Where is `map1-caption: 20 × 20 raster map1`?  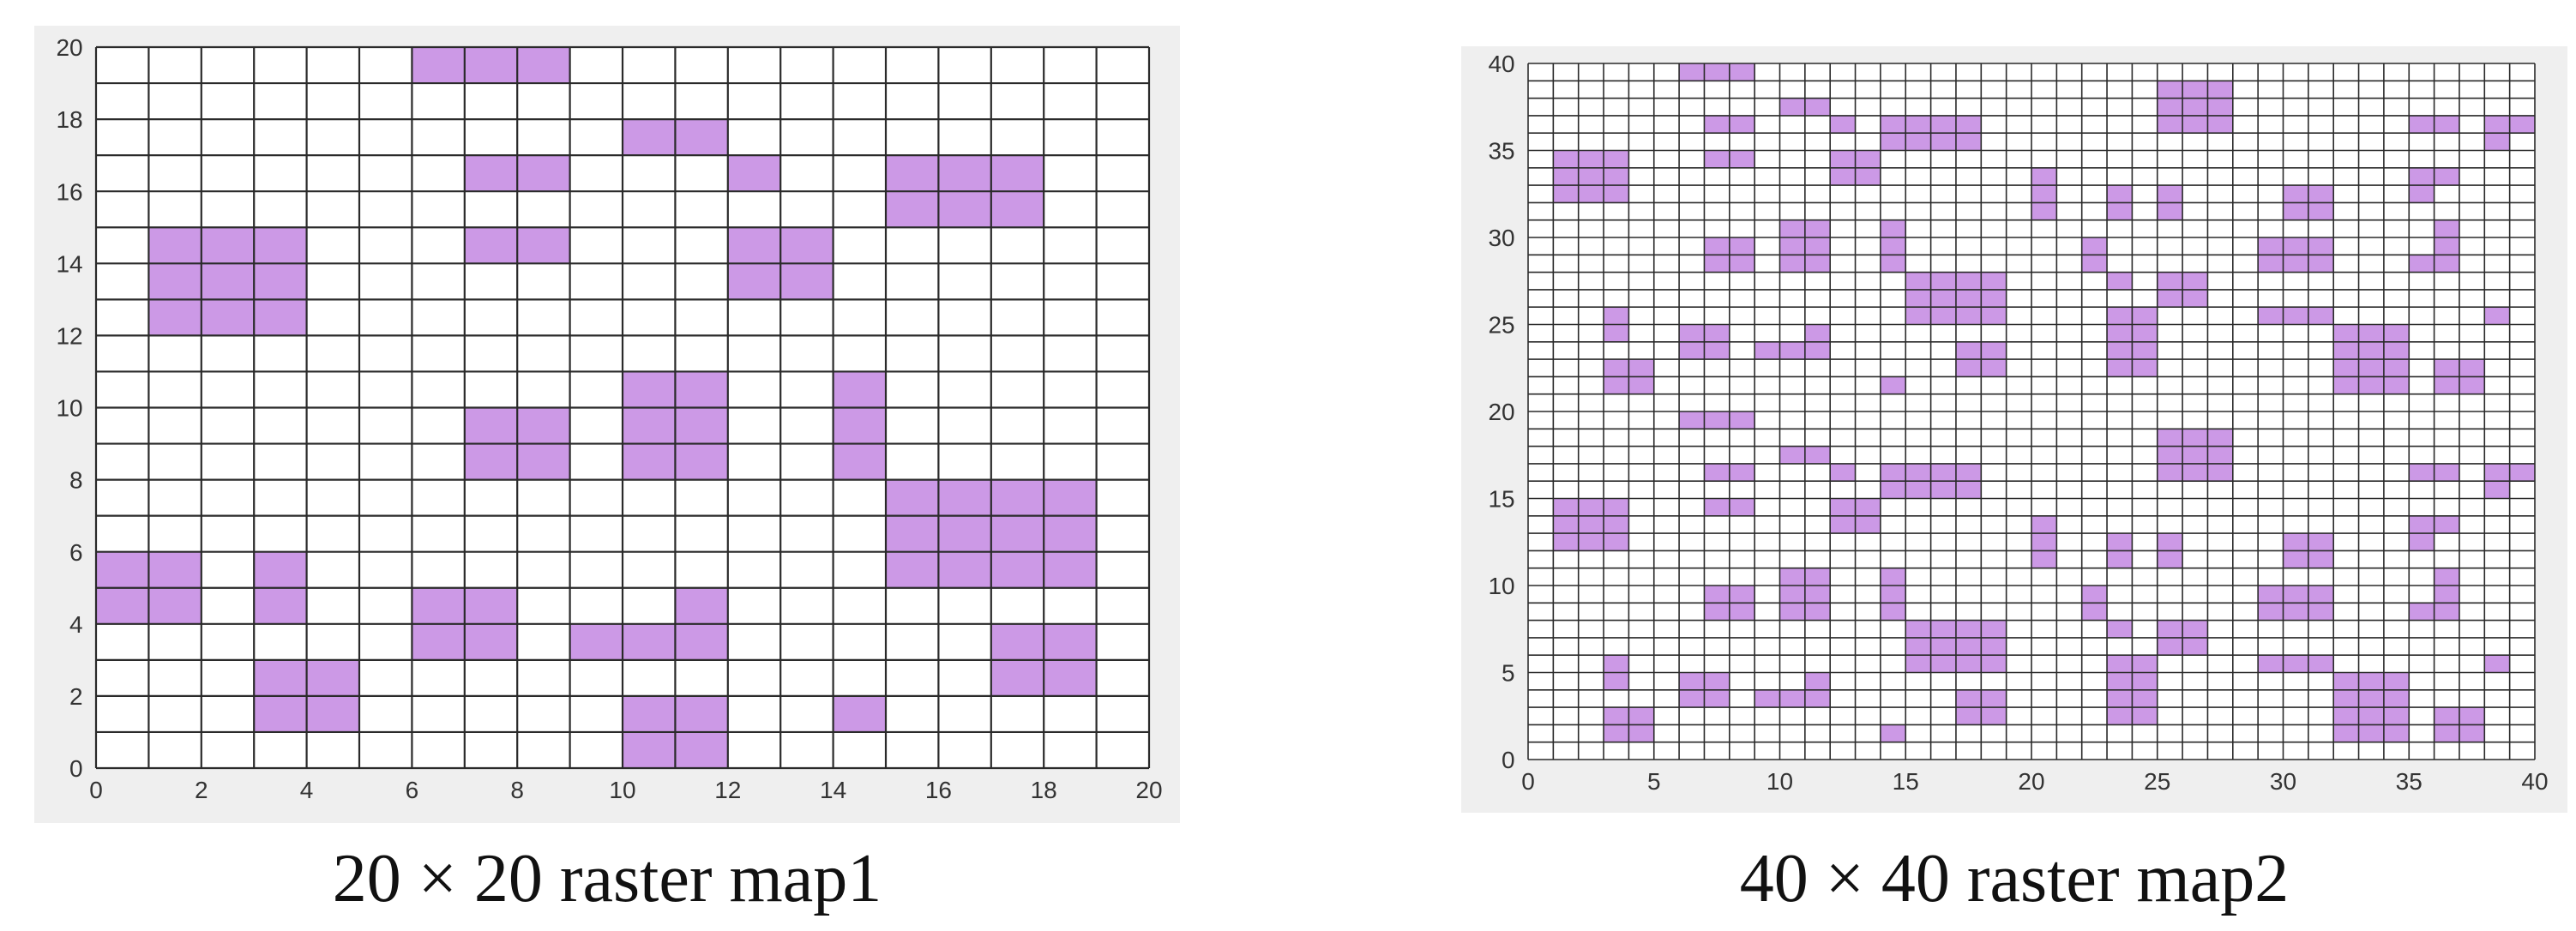 map1-caption: 20 × 20 raster map1 is located at coordinates (607, 878).